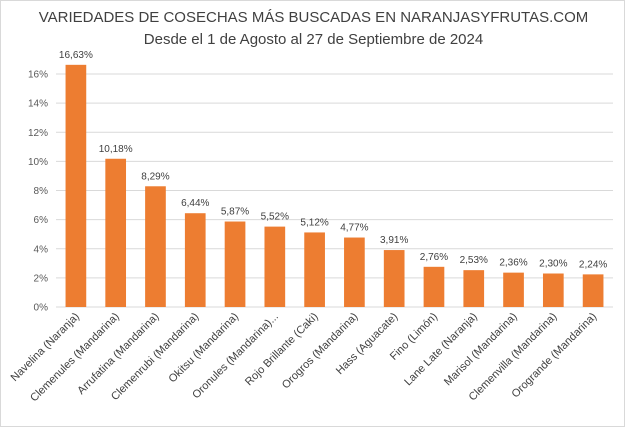 This screenshot has width=625, height=428. Describe the element at coordinates (434, 257) in the screenshot. I see `data-label: 2,76%` at that location.